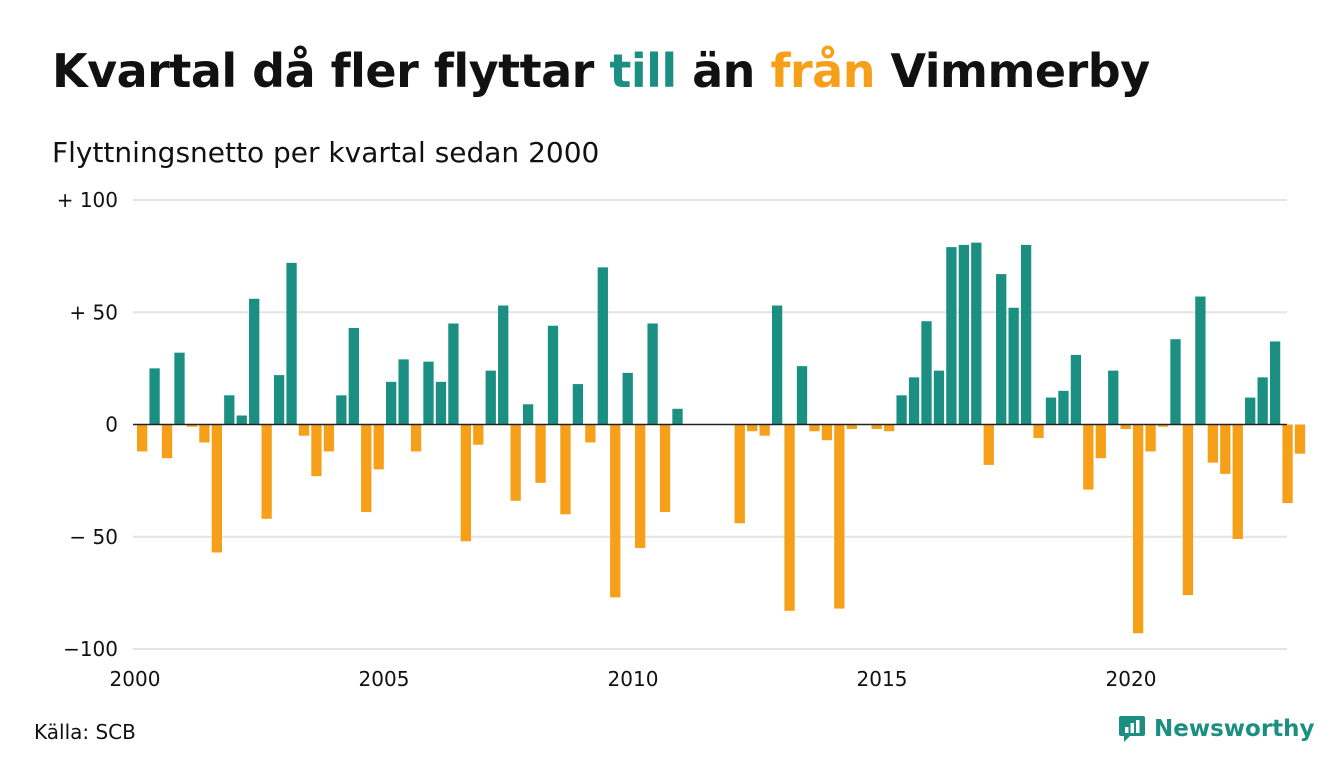 The image size is (1340, 780). Describe the element at coordinates (814, 428) in the screenshot. I see `bar-2013Q3` at that location.